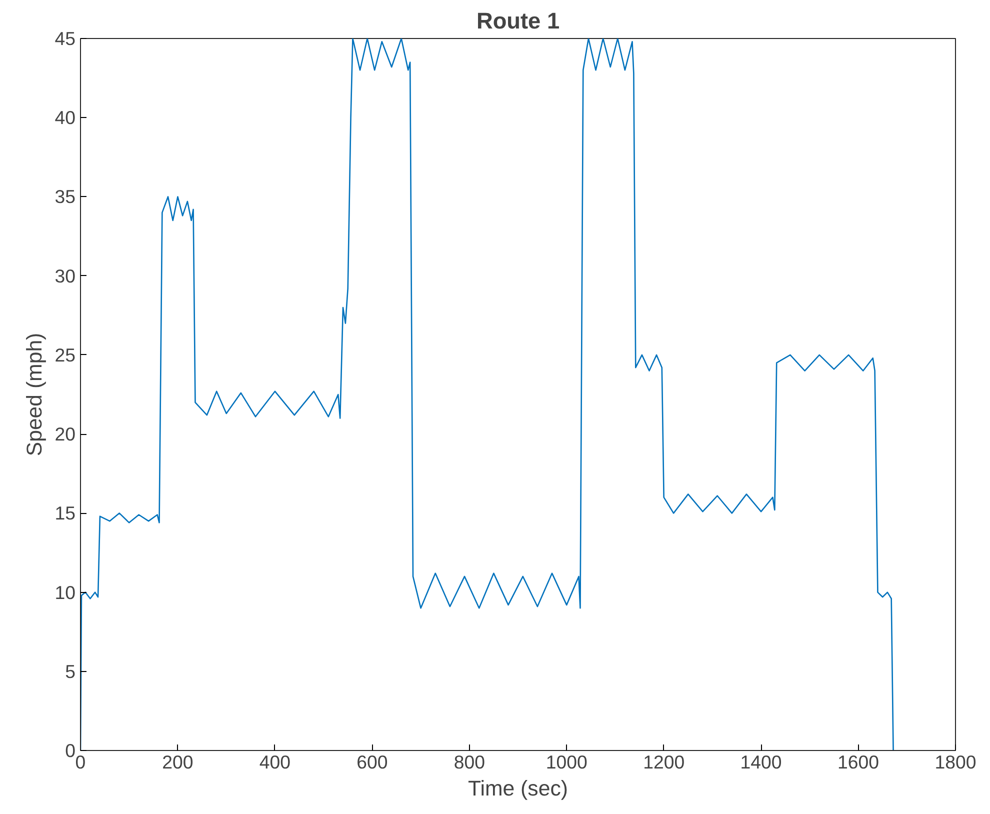  Describe the element at coordinates (518, 21) in the screenshot. I see `chart-title: Route 1` at that location.